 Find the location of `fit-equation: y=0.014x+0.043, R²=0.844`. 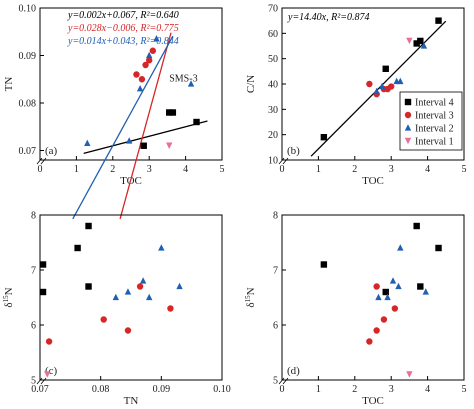

fit-equation: y=0.014x+0.043, R²=0.844 is located at coordinates (123, 41).